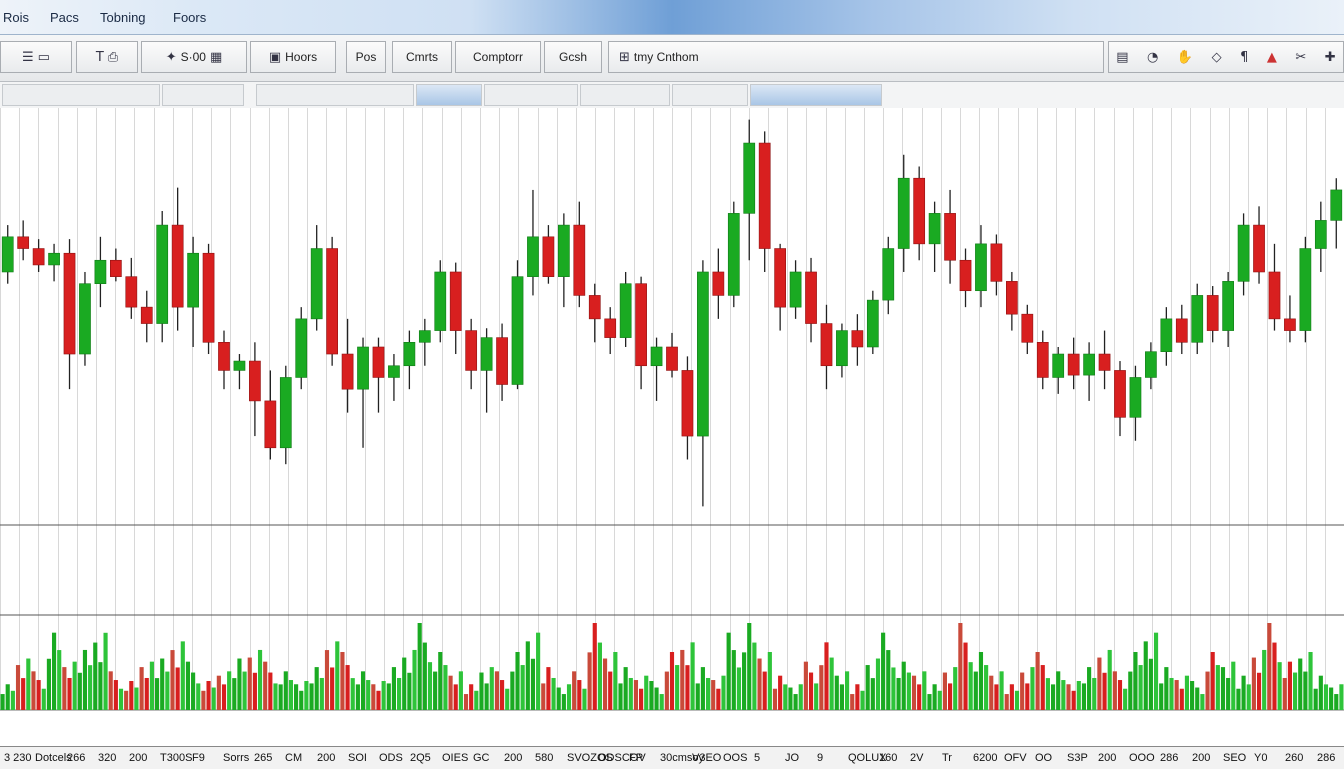  What do you see at coordinates (1122, 57) in the screenshot?
I see `layout-icon: ▤` at bounding box center [1122, 57].